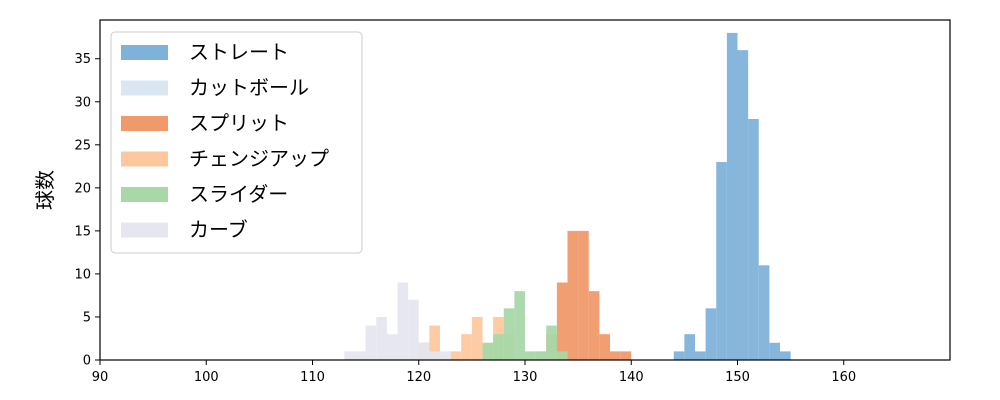  What do you see at coordinates (82, 145) in the screenshot?
I see `y-tick-label: 25` at bounding box center [82, 145].